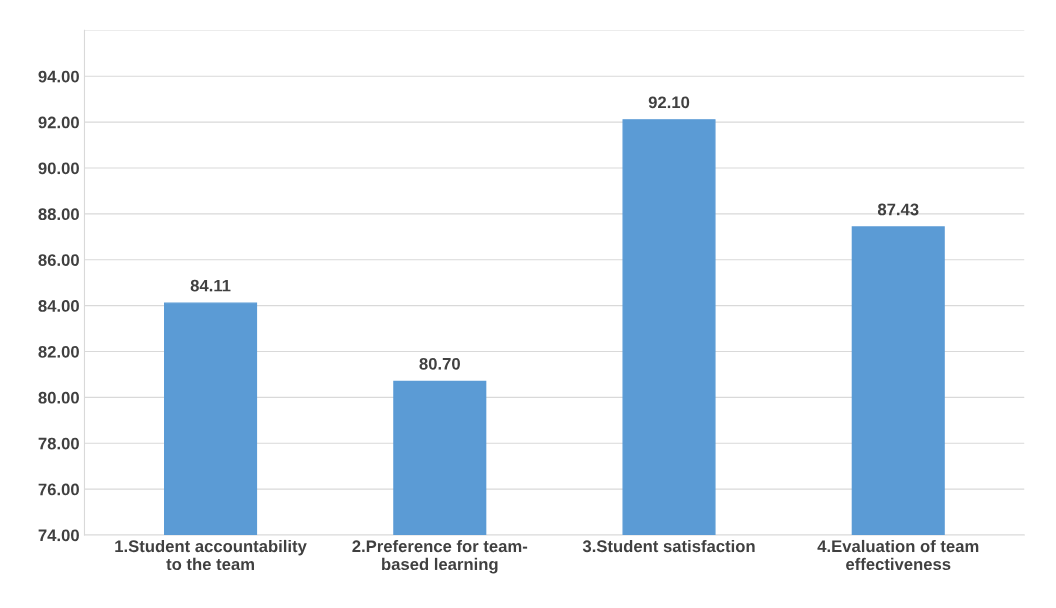 The width and height of the screenshot is (1056, 608). Describe the element at coordinates (58, 535) in the screenshot. I see `y-tick-label: 74.00` at that location.